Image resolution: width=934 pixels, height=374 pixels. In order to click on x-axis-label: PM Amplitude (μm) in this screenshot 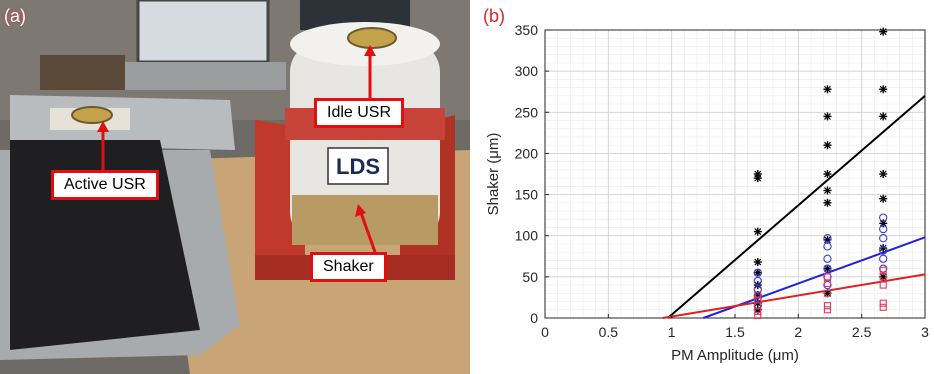, I will do `click(735, 355)`.